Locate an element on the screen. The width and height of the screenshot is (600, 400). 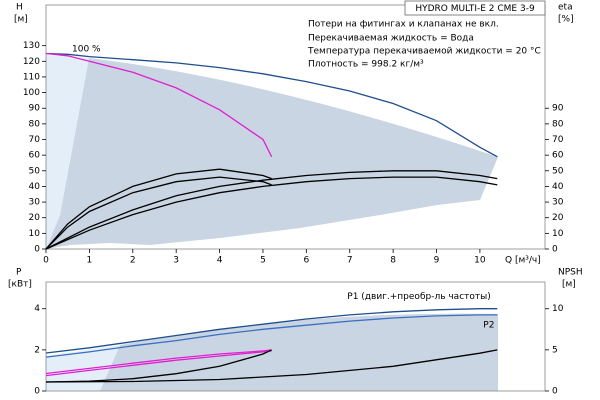
y2-tick-label: 50 is located at coordinates (558, 171).